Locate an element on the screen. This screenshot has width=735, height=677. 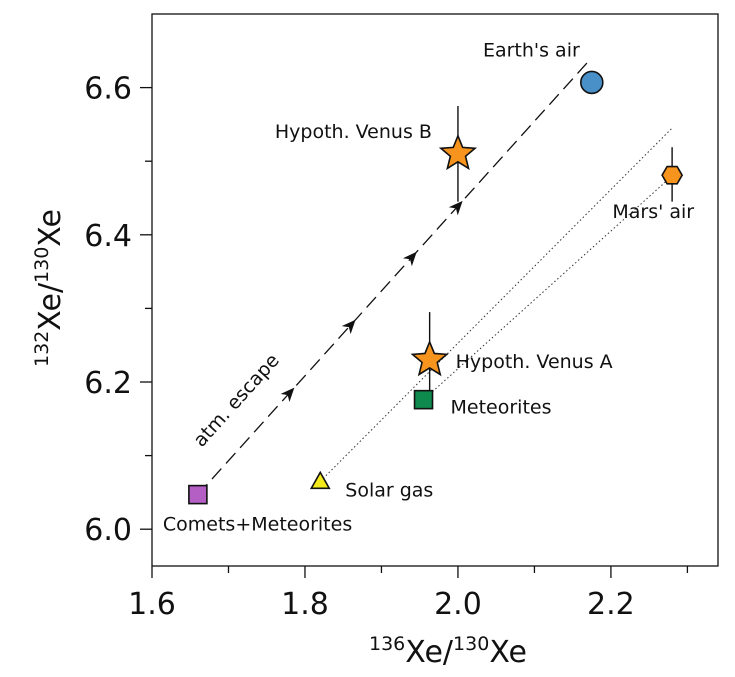
y-tick-label: 6.2 is located at coordinates (108, 383).